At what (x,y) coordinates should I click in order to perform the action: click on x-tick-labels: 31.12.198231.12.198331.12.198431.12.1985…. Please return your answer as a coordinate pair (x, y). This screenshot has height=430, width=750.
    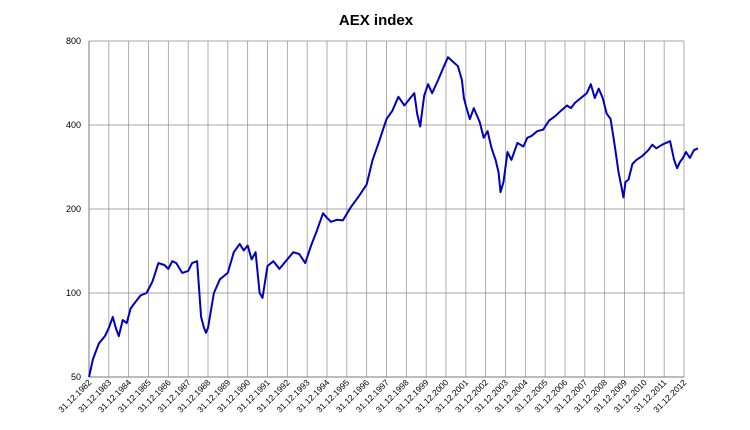
    Looking at the image, I should click on (372, 395).